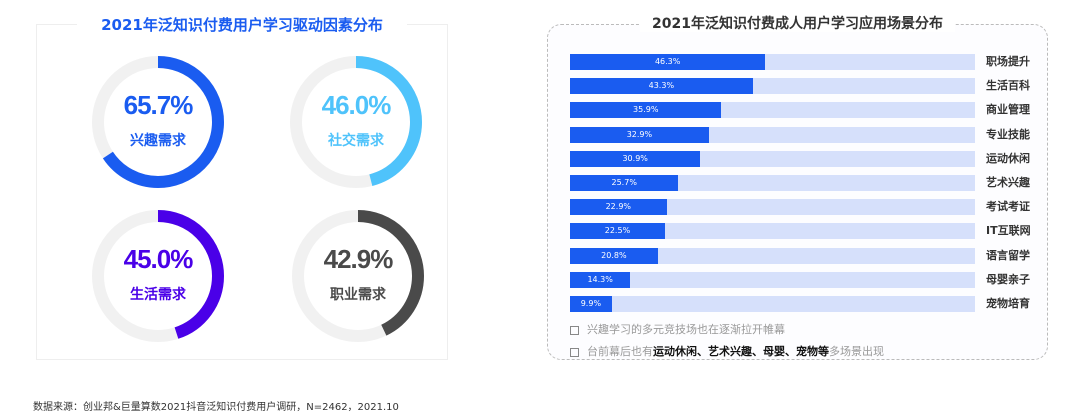 Image resolution: width=1080 pixels, height=418 pixels. I want to click on donut-value: 42.9%, so click(358, 259).